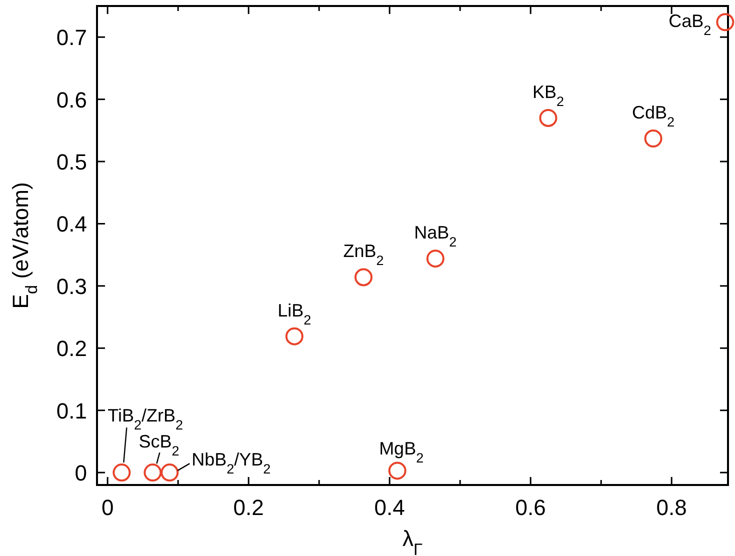 The image size is (735, 556). Describe the element at coordinates (71, 162) in the screenshot. I see `y-tick-label: 0.5` at that location.